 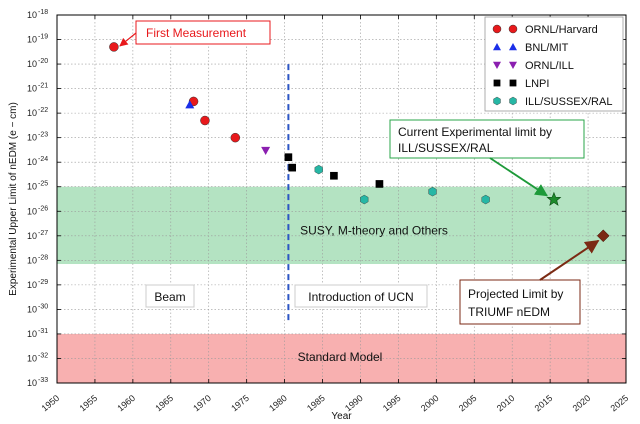 I want to click on x-tick-label: 2005, so click(x=468, y=403).